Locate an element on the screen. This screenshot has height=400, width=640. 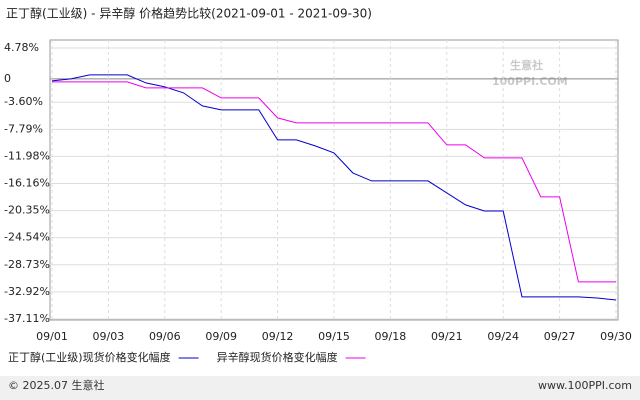
watermark-site: 100PPI.COM is located at coordinates (530, 81).